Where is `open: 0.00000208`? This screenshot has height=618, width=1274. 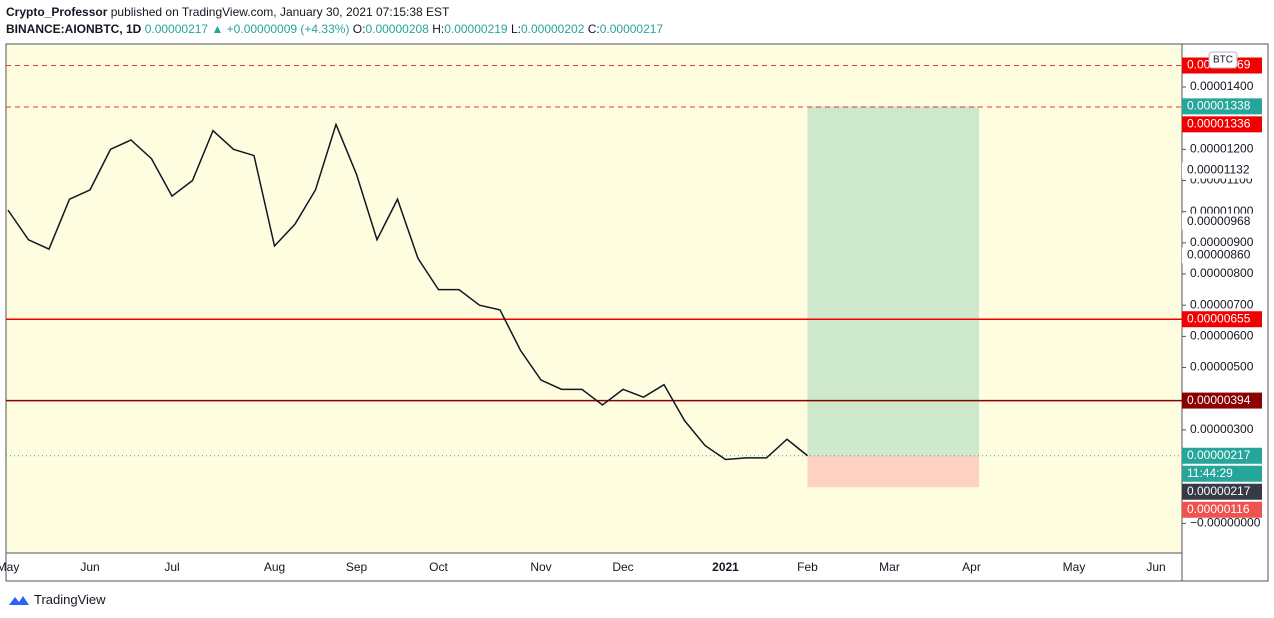 open: 0.00000208 is located at coordinates (397, 29).